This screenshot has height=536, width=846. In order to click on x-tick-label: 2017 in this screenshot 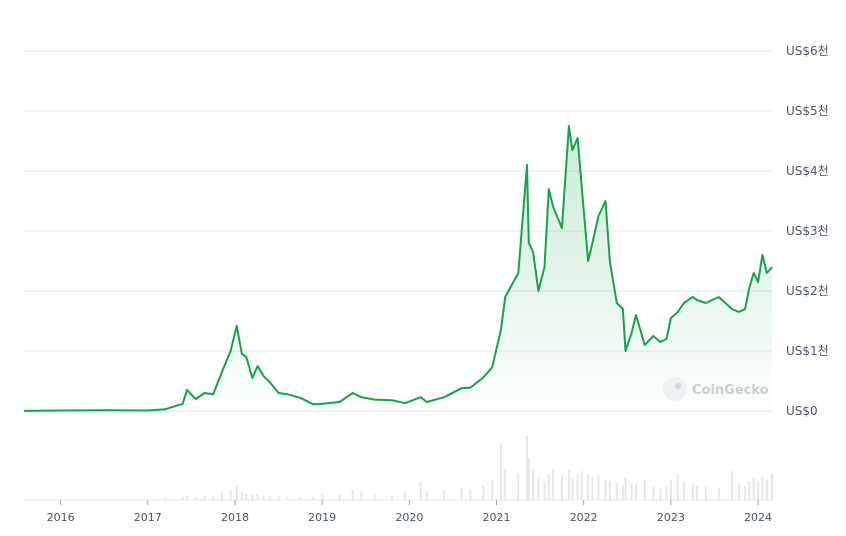, I will do `click(148, 517)`.